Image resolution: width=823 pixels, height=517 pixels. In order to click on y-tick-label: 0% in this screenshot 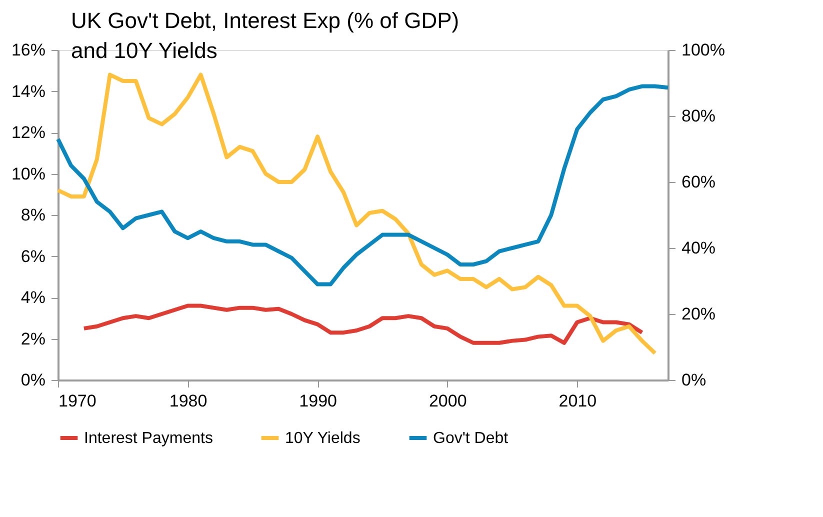, I will do `click(33, 380)`.